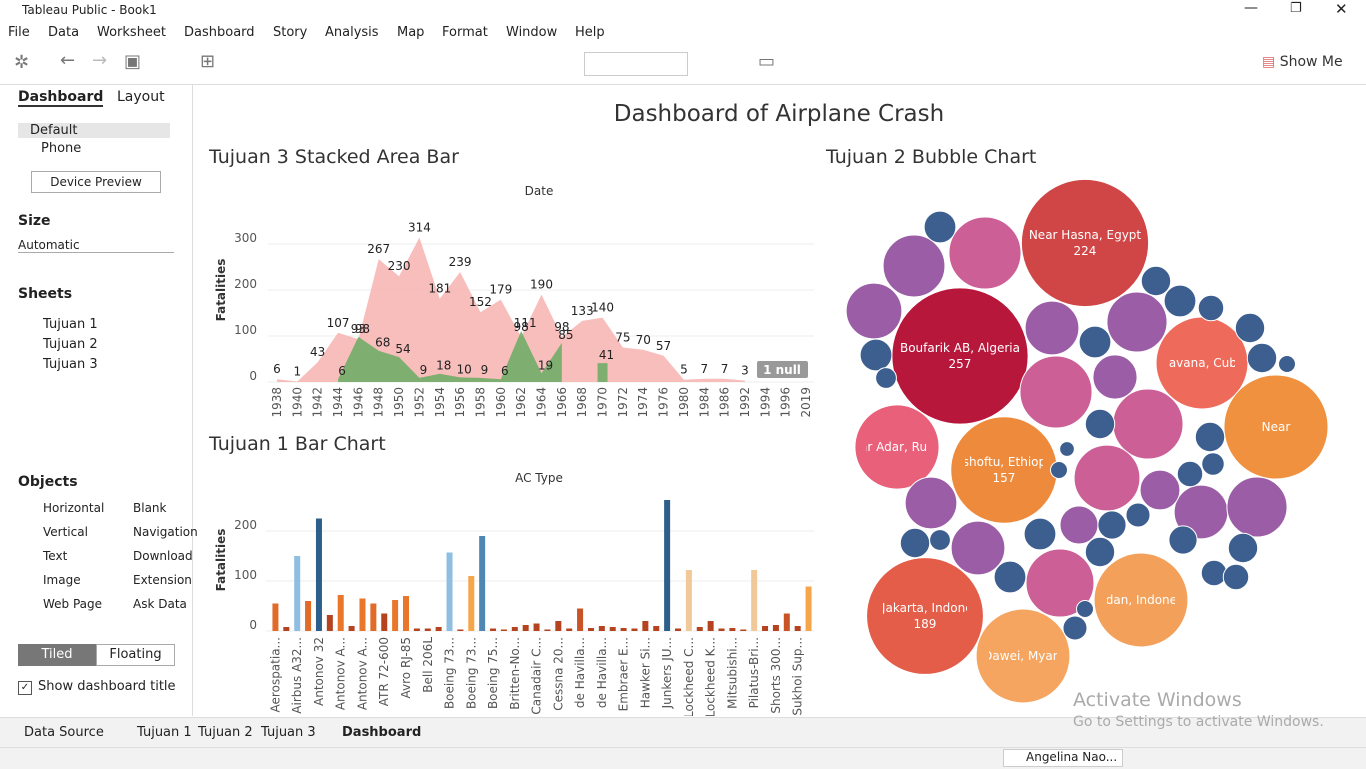 The image size is (1366, 769). What do you see at coordinates (896, 447) in the screenshot?
I see `bubble-label: Near Adar, Russia` at bounding box center [896, 447].